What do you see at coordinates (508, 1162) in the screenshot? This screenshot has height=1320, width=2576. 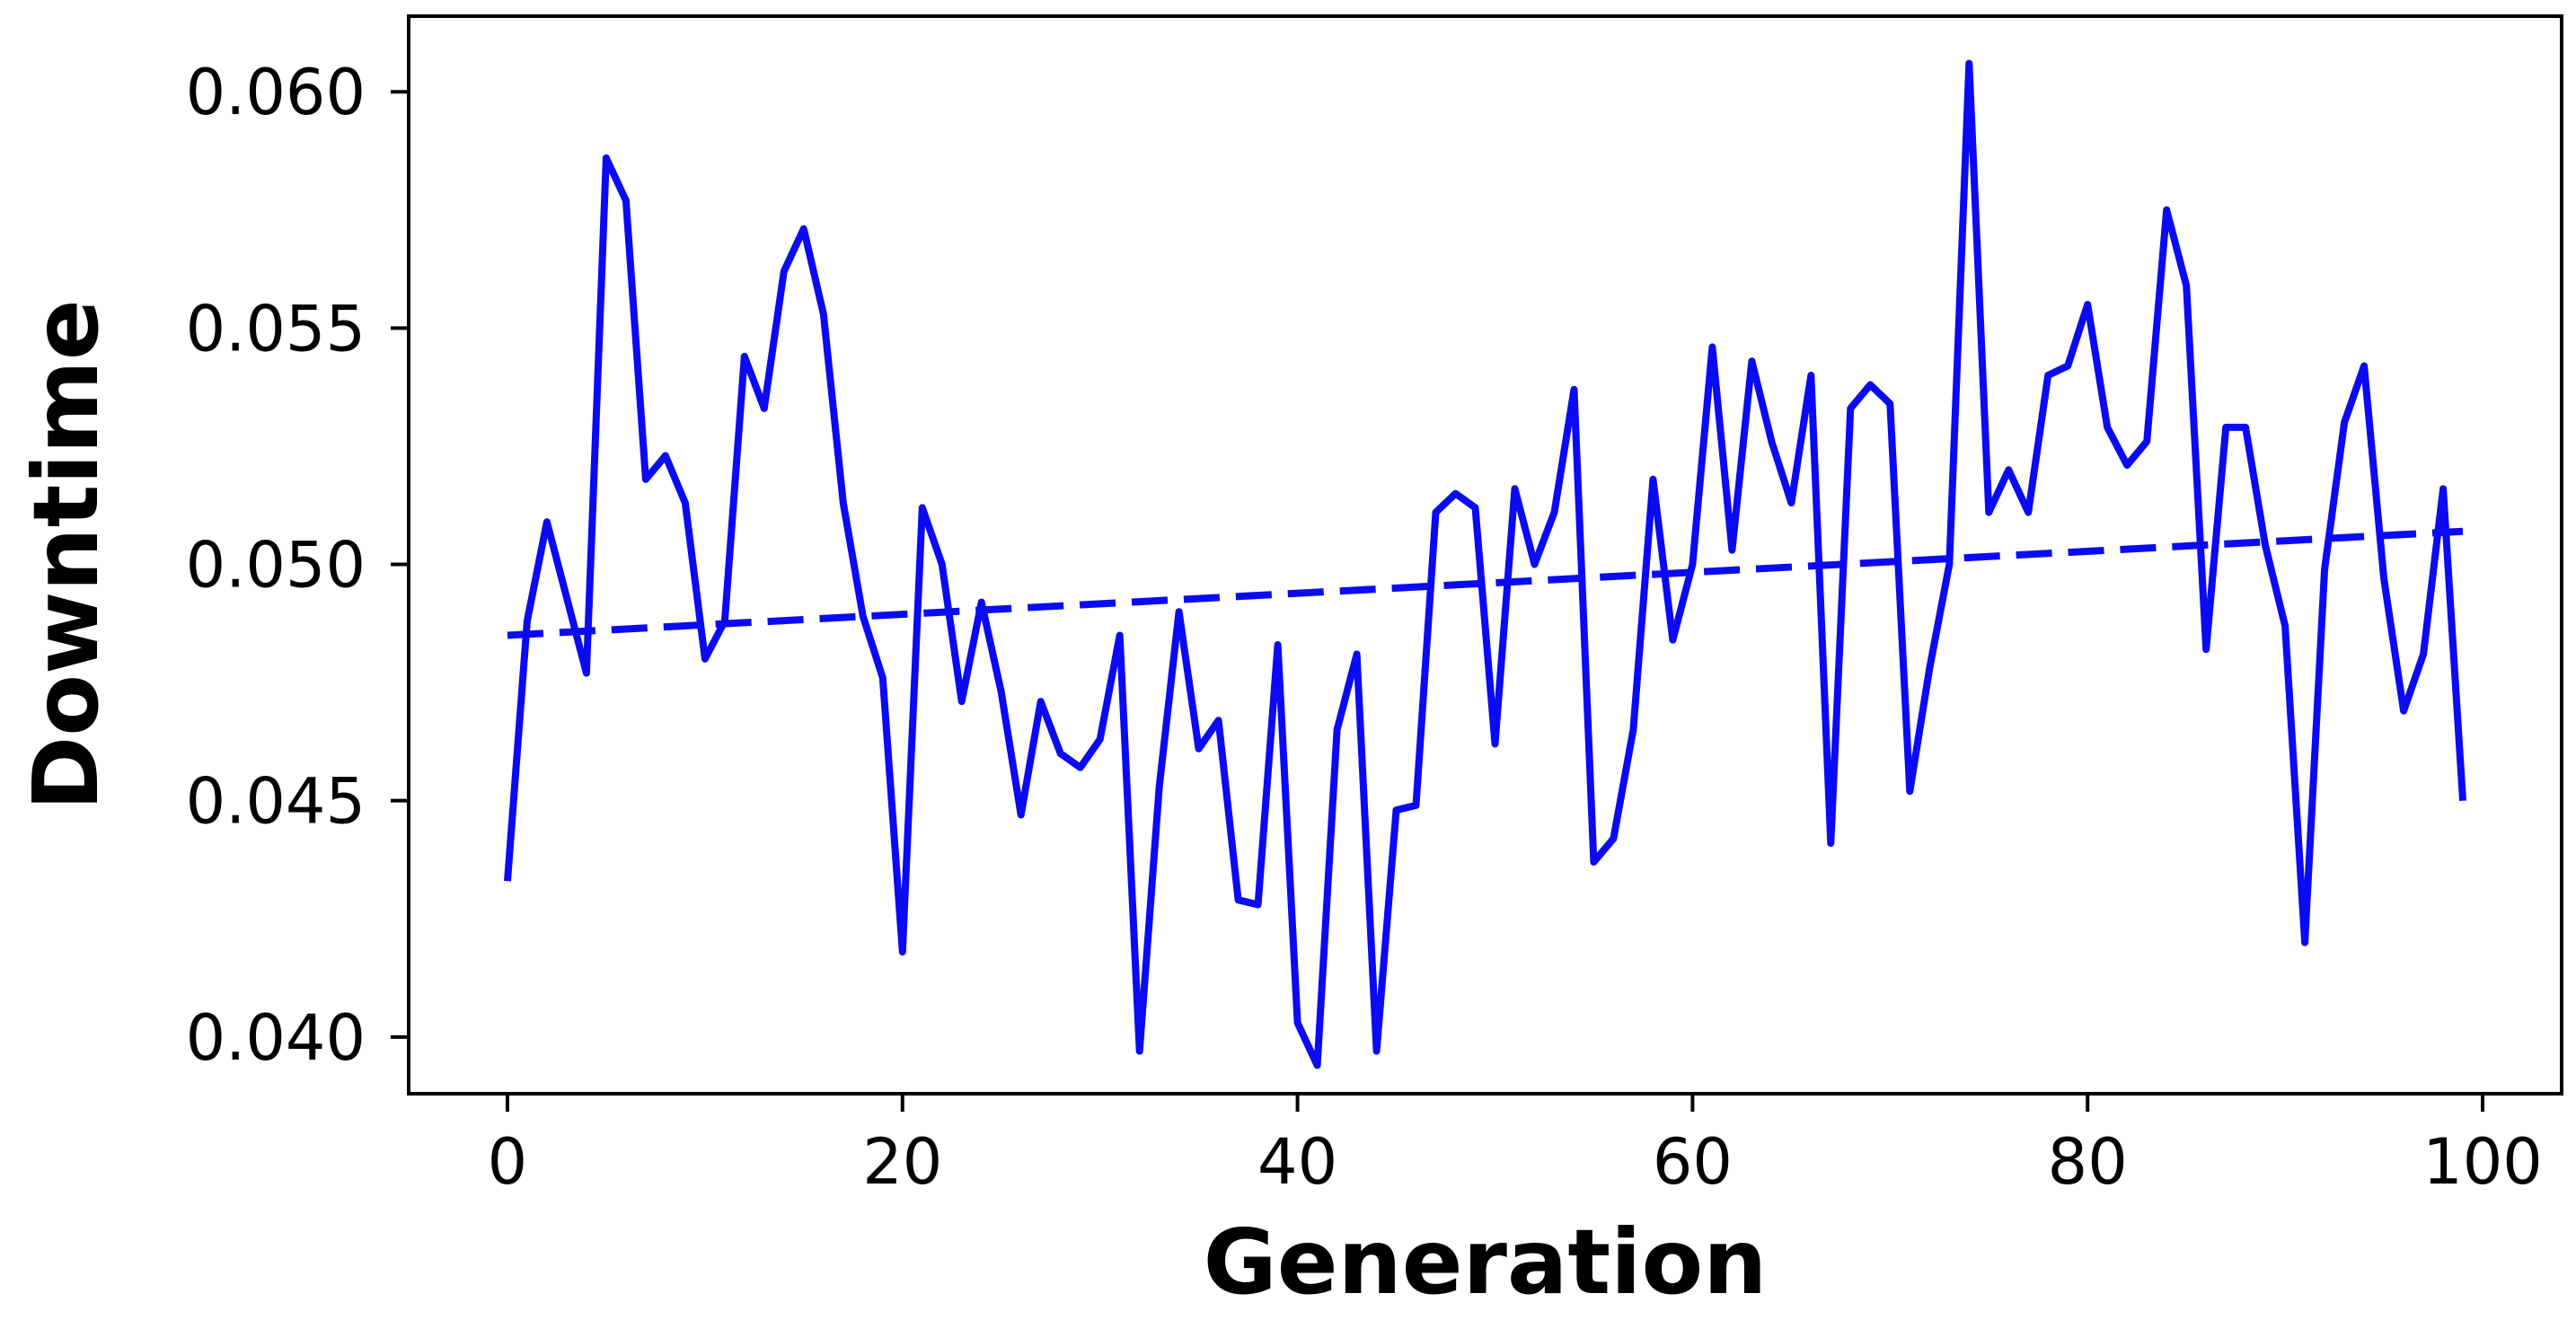 I see `x-tick-label: 0` at bounding box center [508, 1162].